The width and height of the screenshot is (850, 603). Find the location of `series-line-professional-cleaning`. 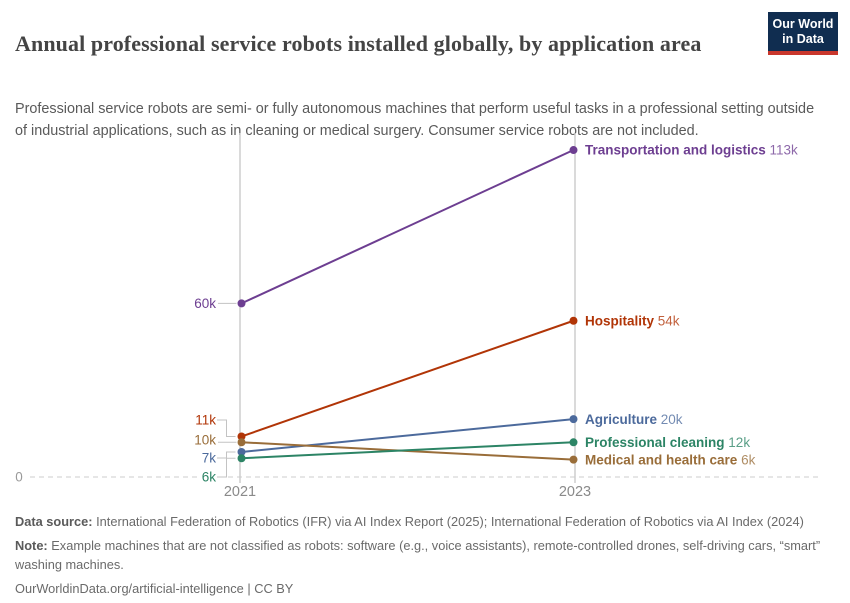

series-line-professional-cleaning is located at coordinates (407, 450).